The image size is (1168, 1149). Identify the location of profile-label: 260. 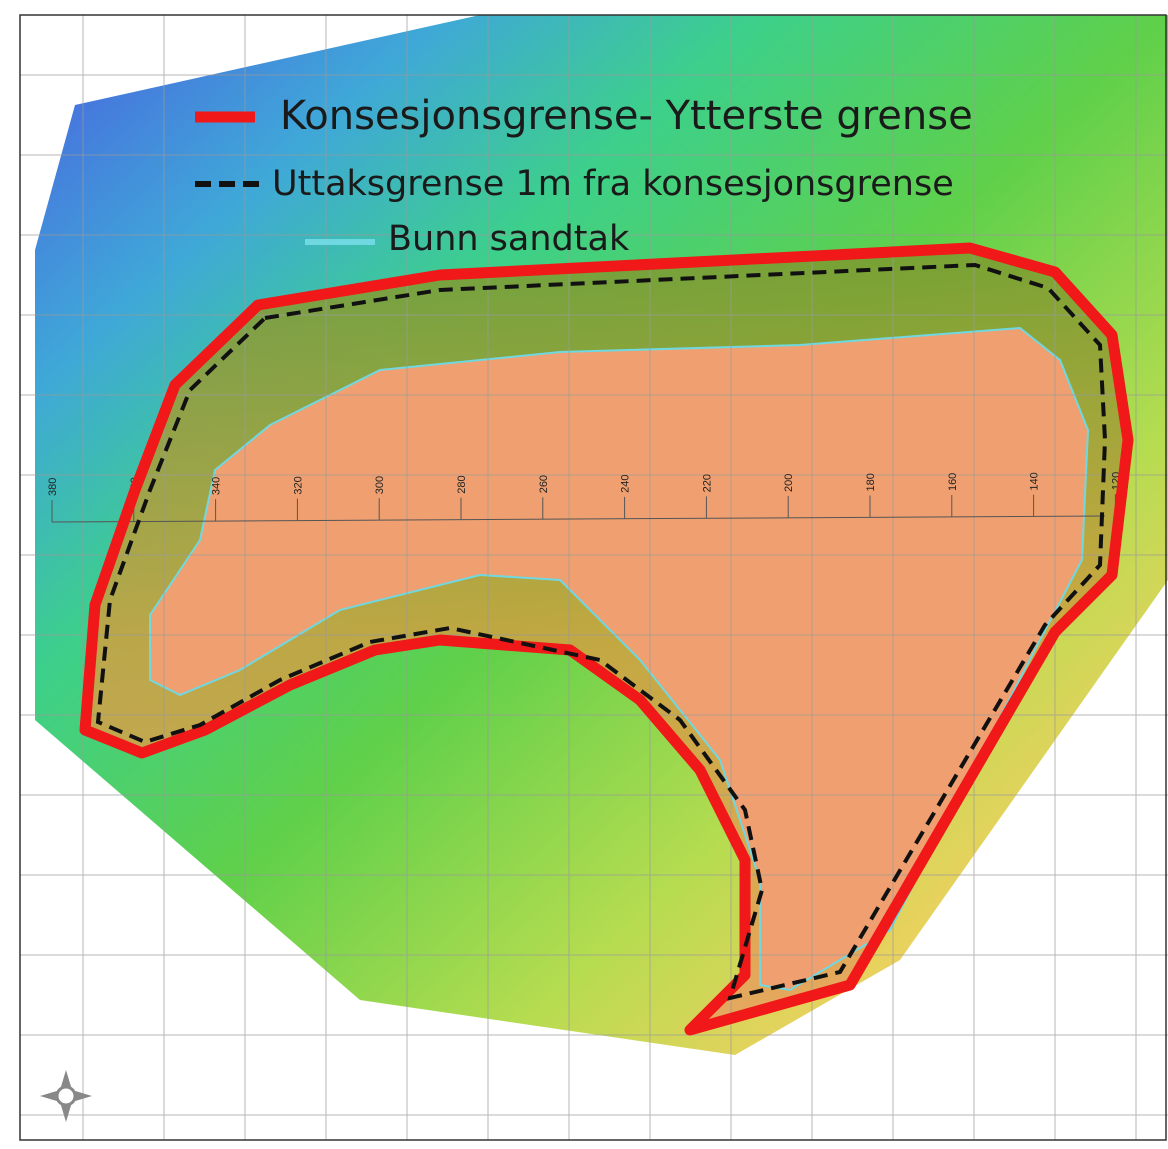
(544, 484).